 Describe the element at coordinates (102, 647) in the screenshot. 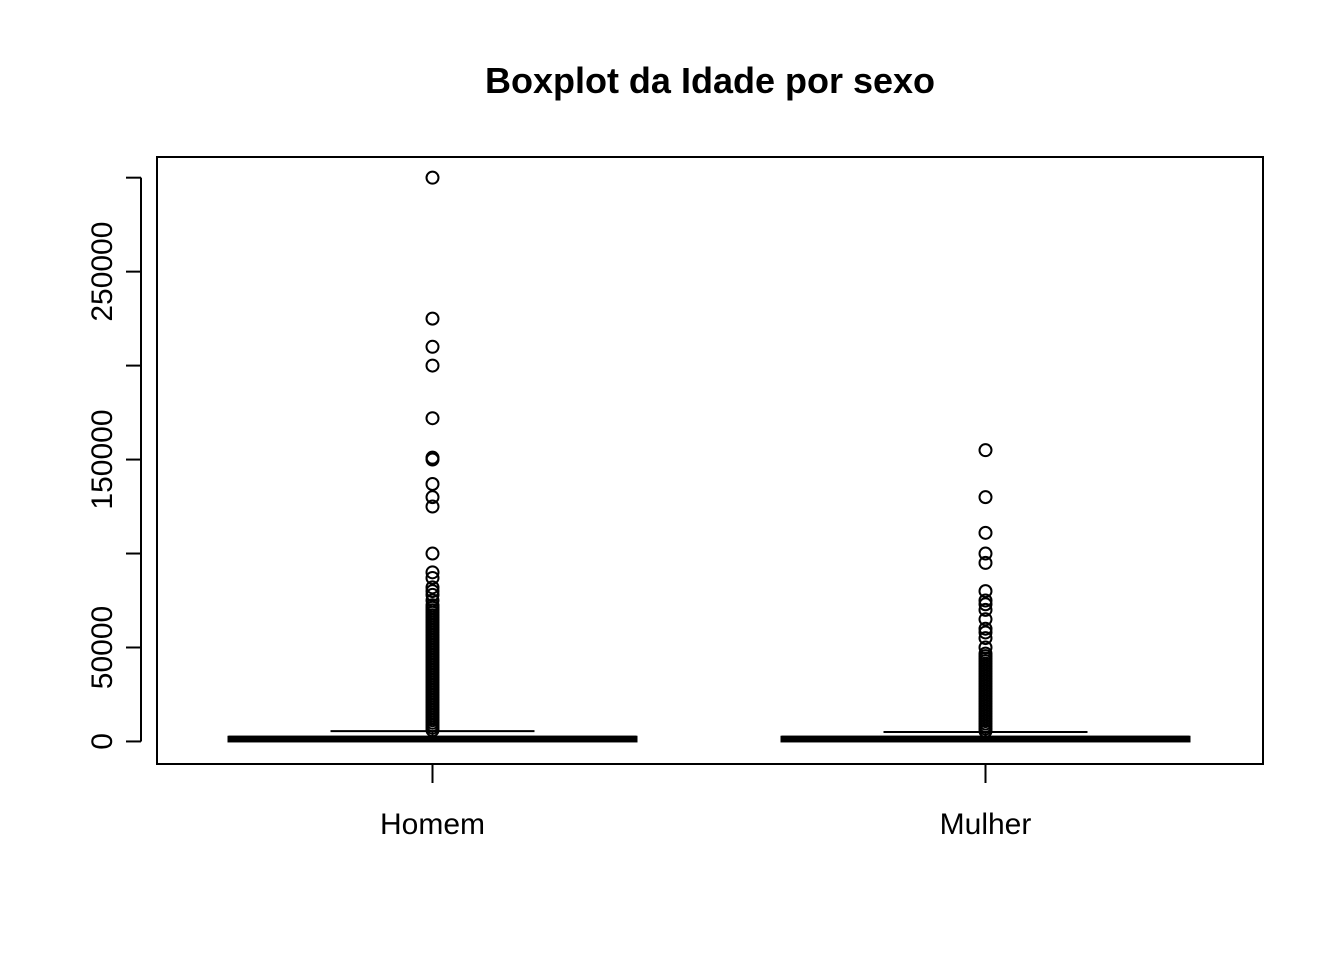

I see `y-tick-label: 50000` at that location.